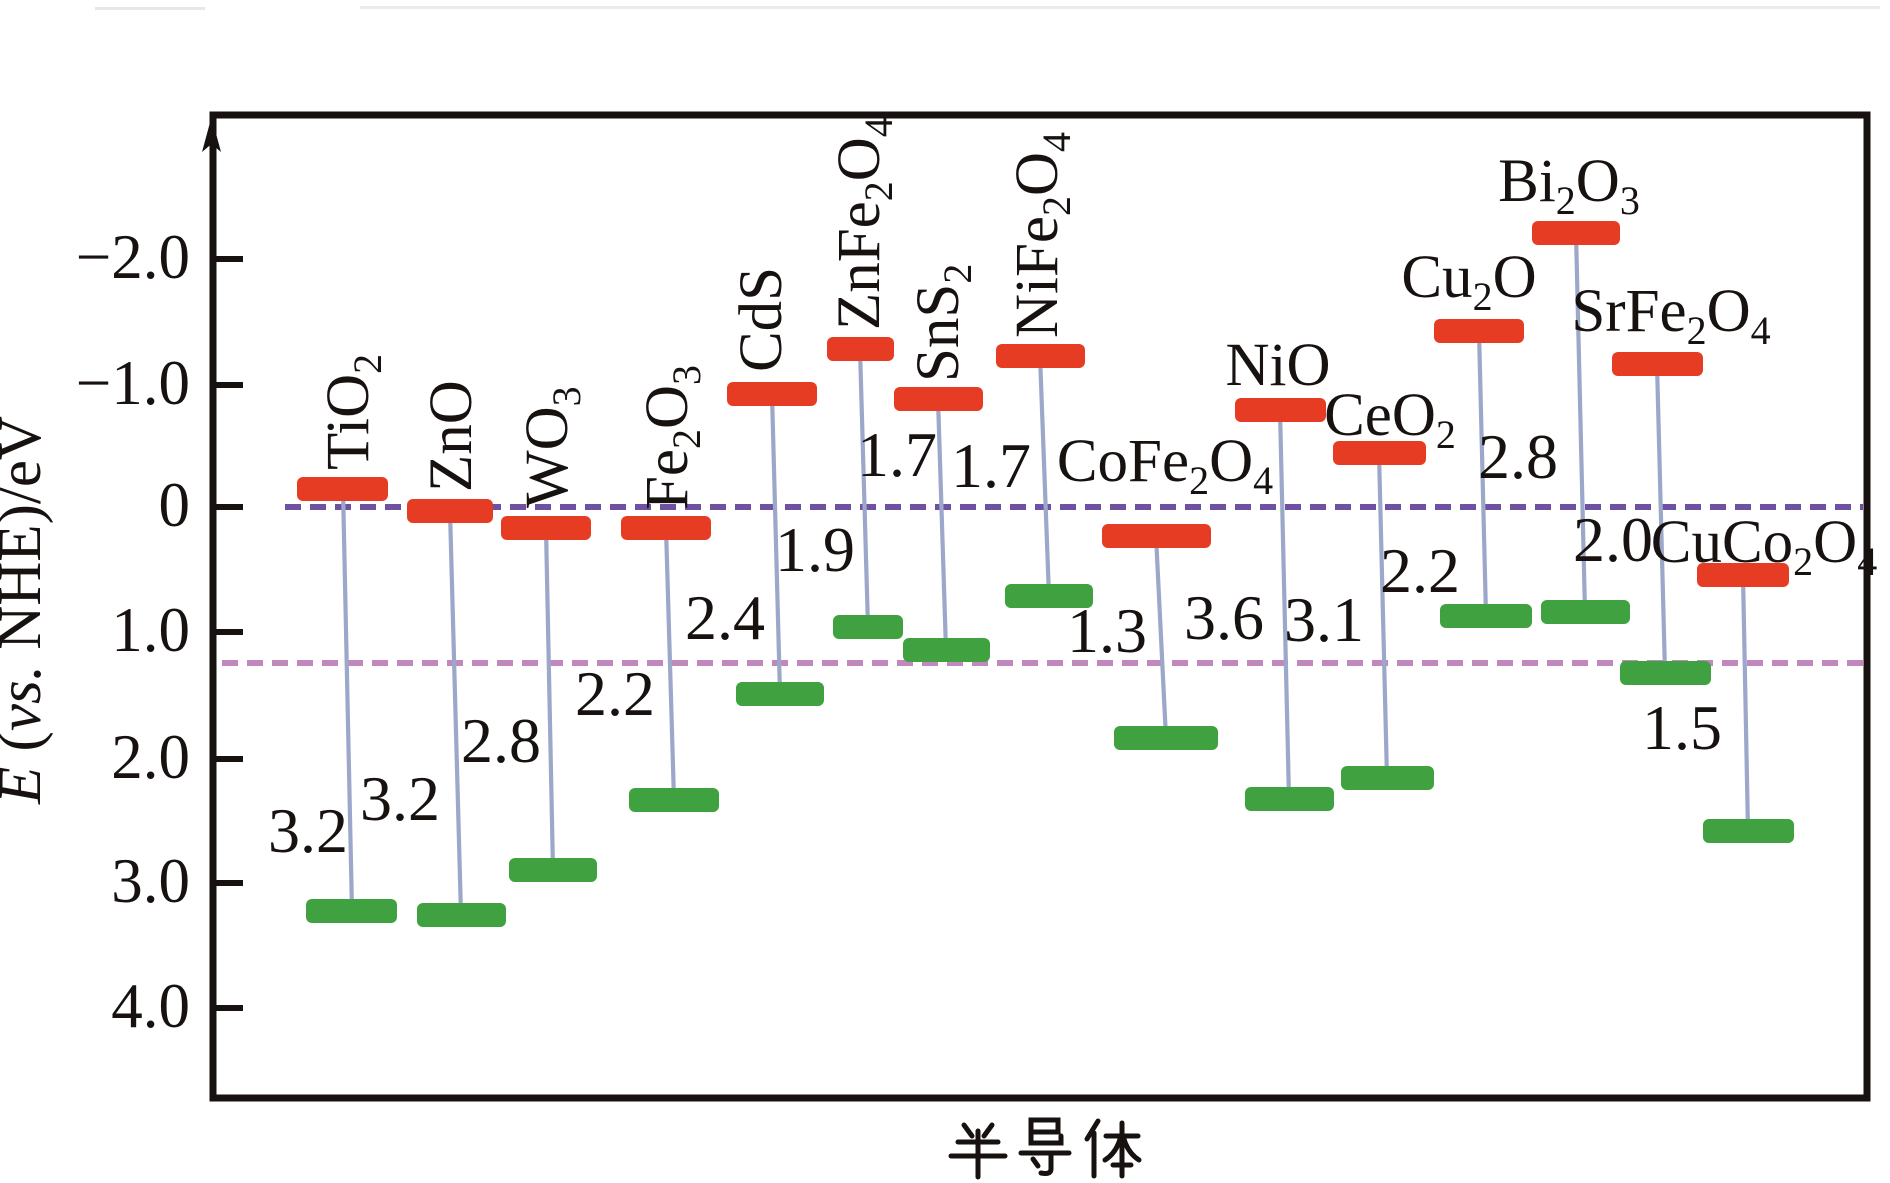 The width and height of the screenshot is (1890, 1183). What do you see at coordinates (150, 881) in the screenshot?
I see `svg-text: 3.0` at bounding box center [150, 881].